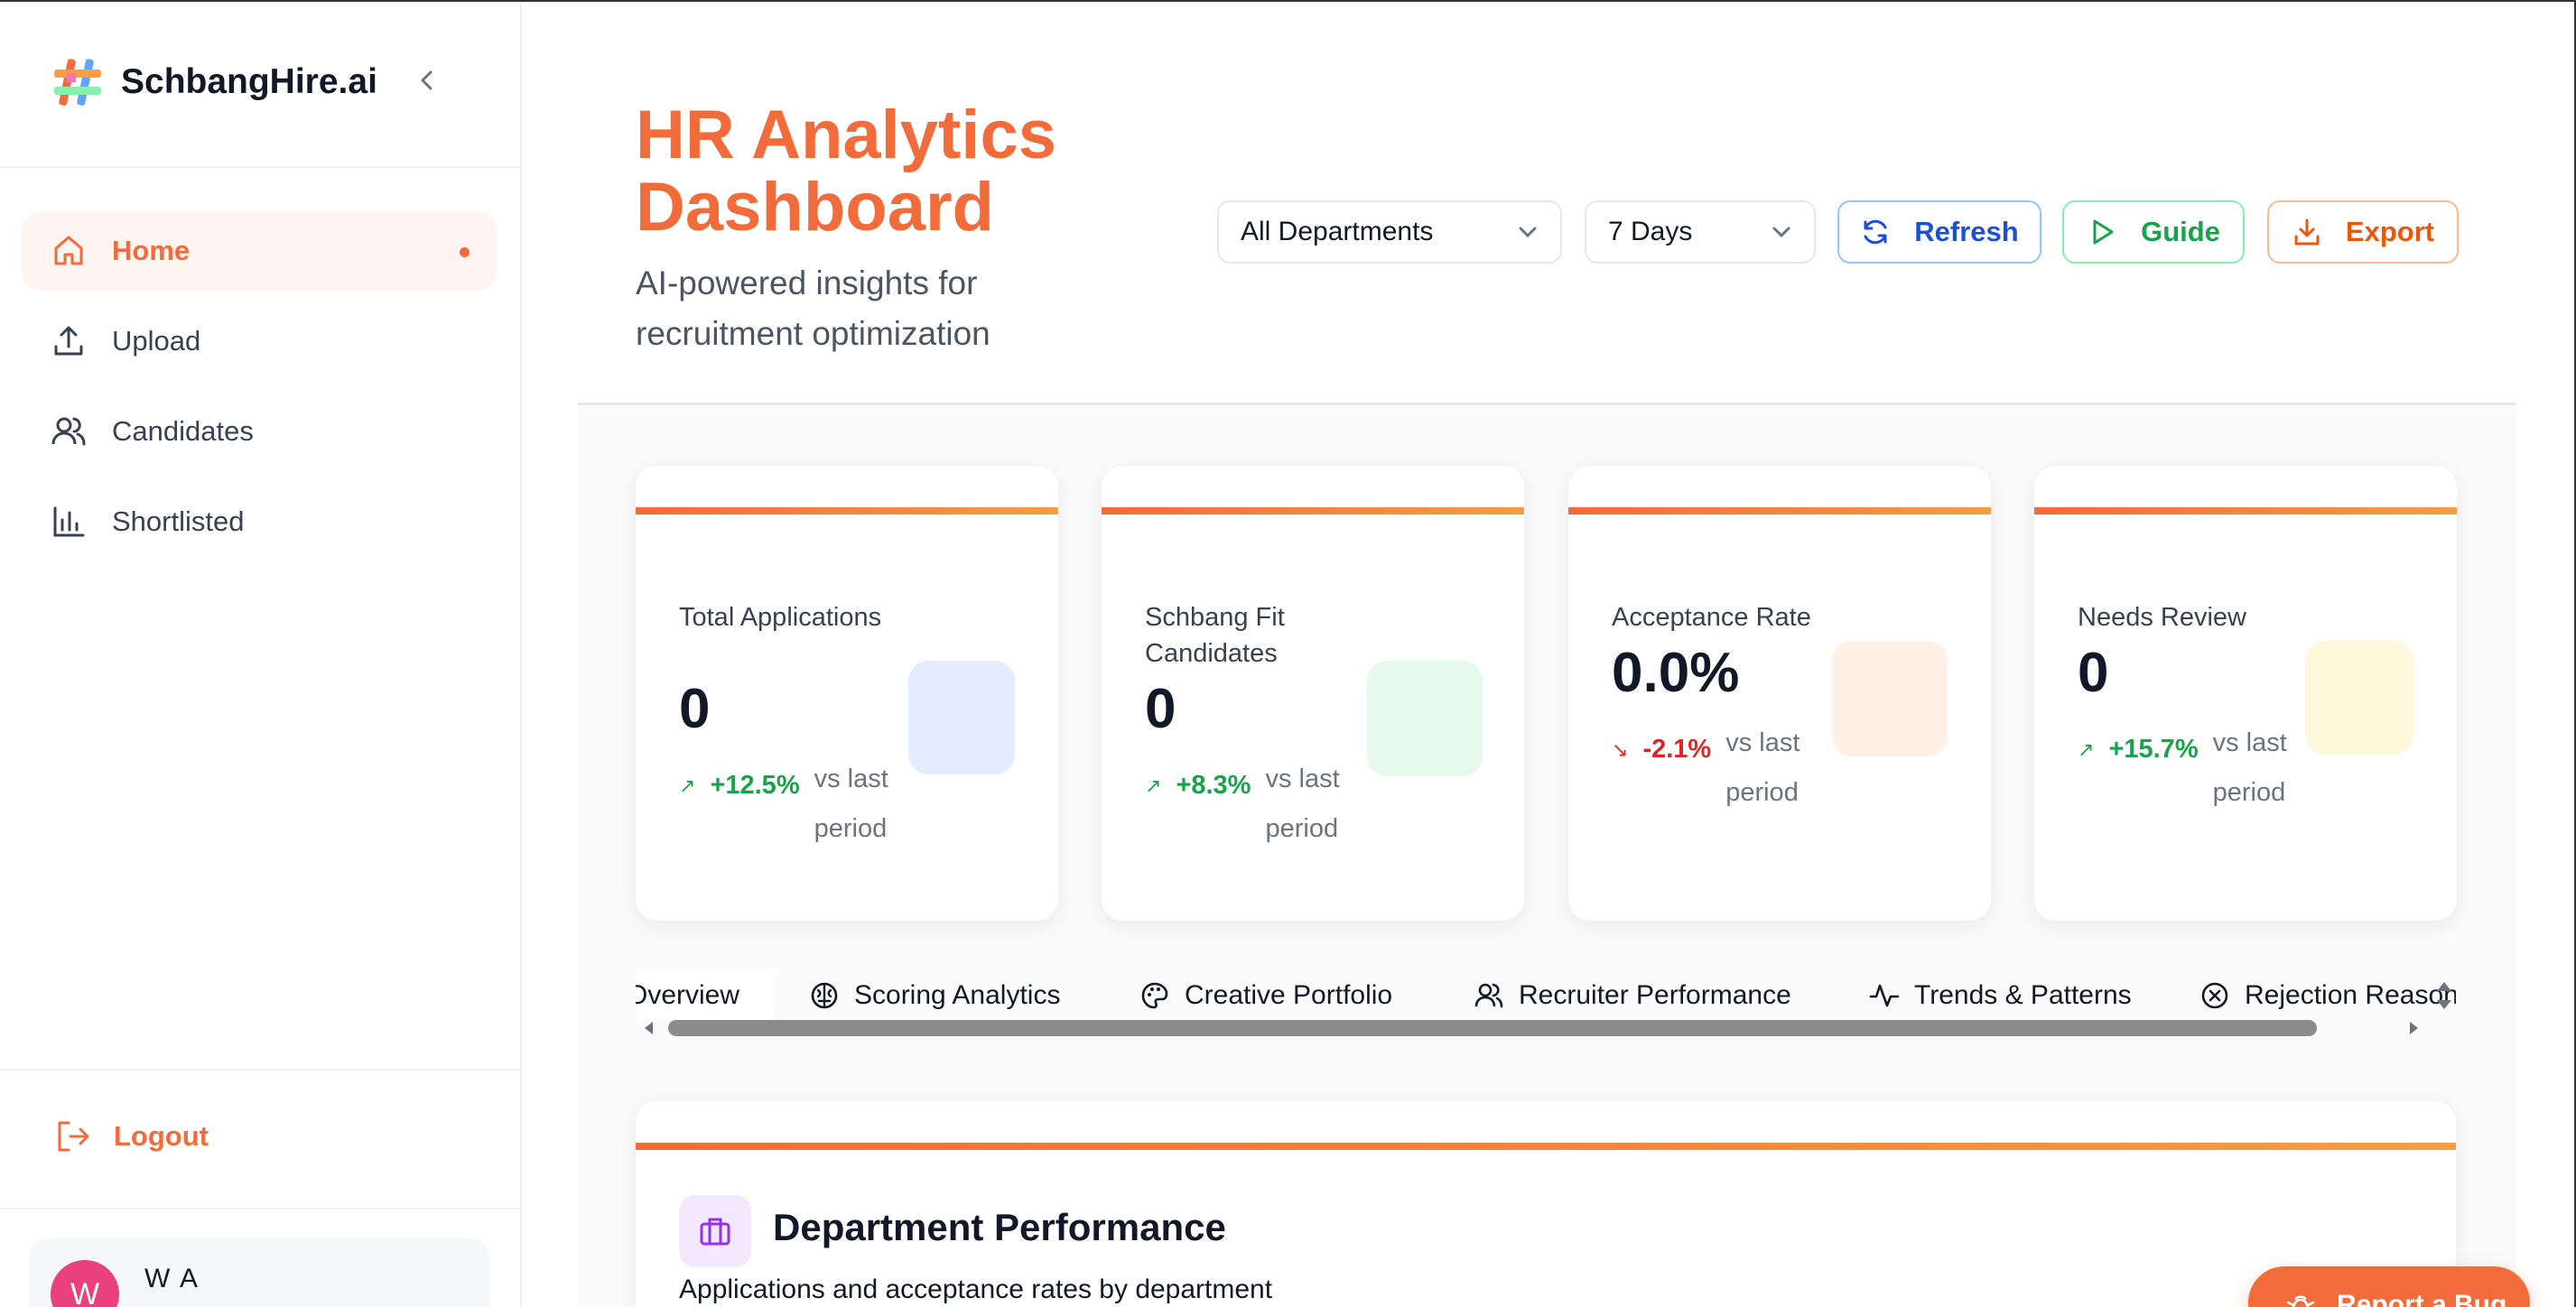 The height and width of the screenshot is (1307, 2576). I want to click on guide-button: Guide, so click(2153, 232).